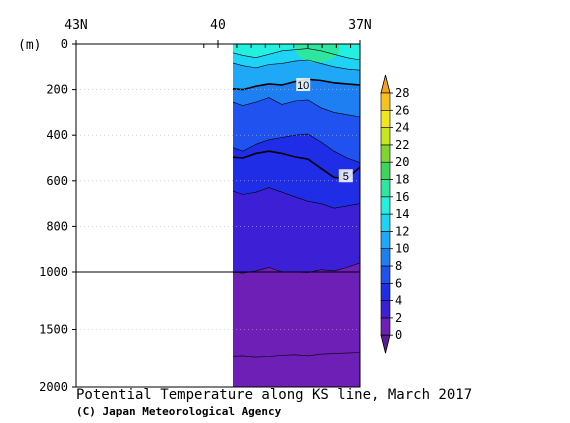 This screenshot has height=423, width=570. What do you see at coordinates (385, 84) in the screenshot?
I see `colorbar-over-arrow` at bounding box center [385, 84].